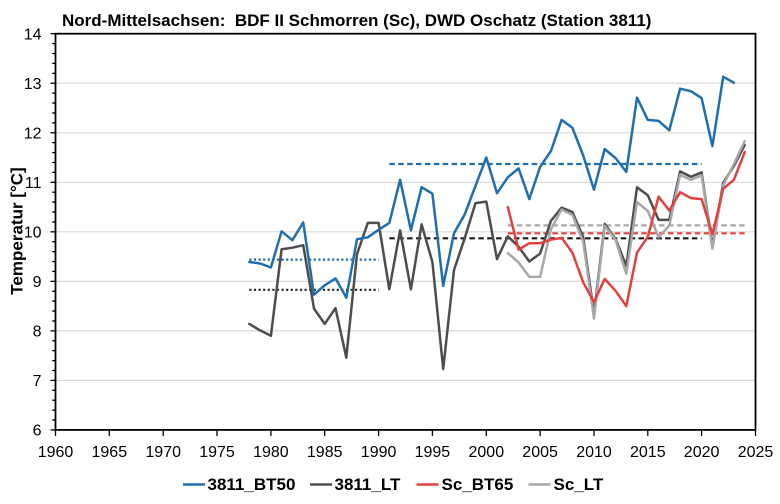 The width and height of the screenshot is (780, 504). What do you see at coordinates (487, 452) in the screenshot?
I see `svg-text: 2000` at bounding box center [487, 452].